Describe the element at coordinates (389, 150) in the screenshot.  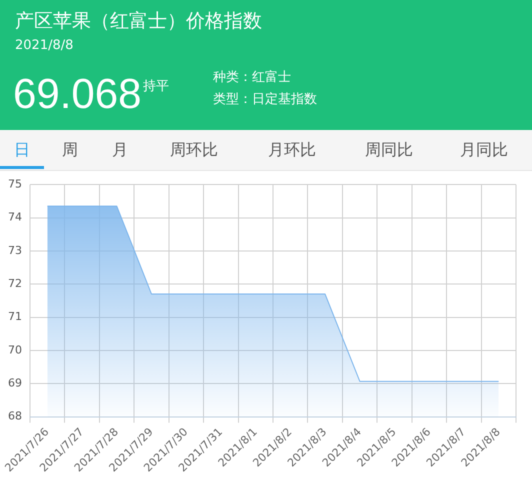
I see `text: 周同比` at that location.